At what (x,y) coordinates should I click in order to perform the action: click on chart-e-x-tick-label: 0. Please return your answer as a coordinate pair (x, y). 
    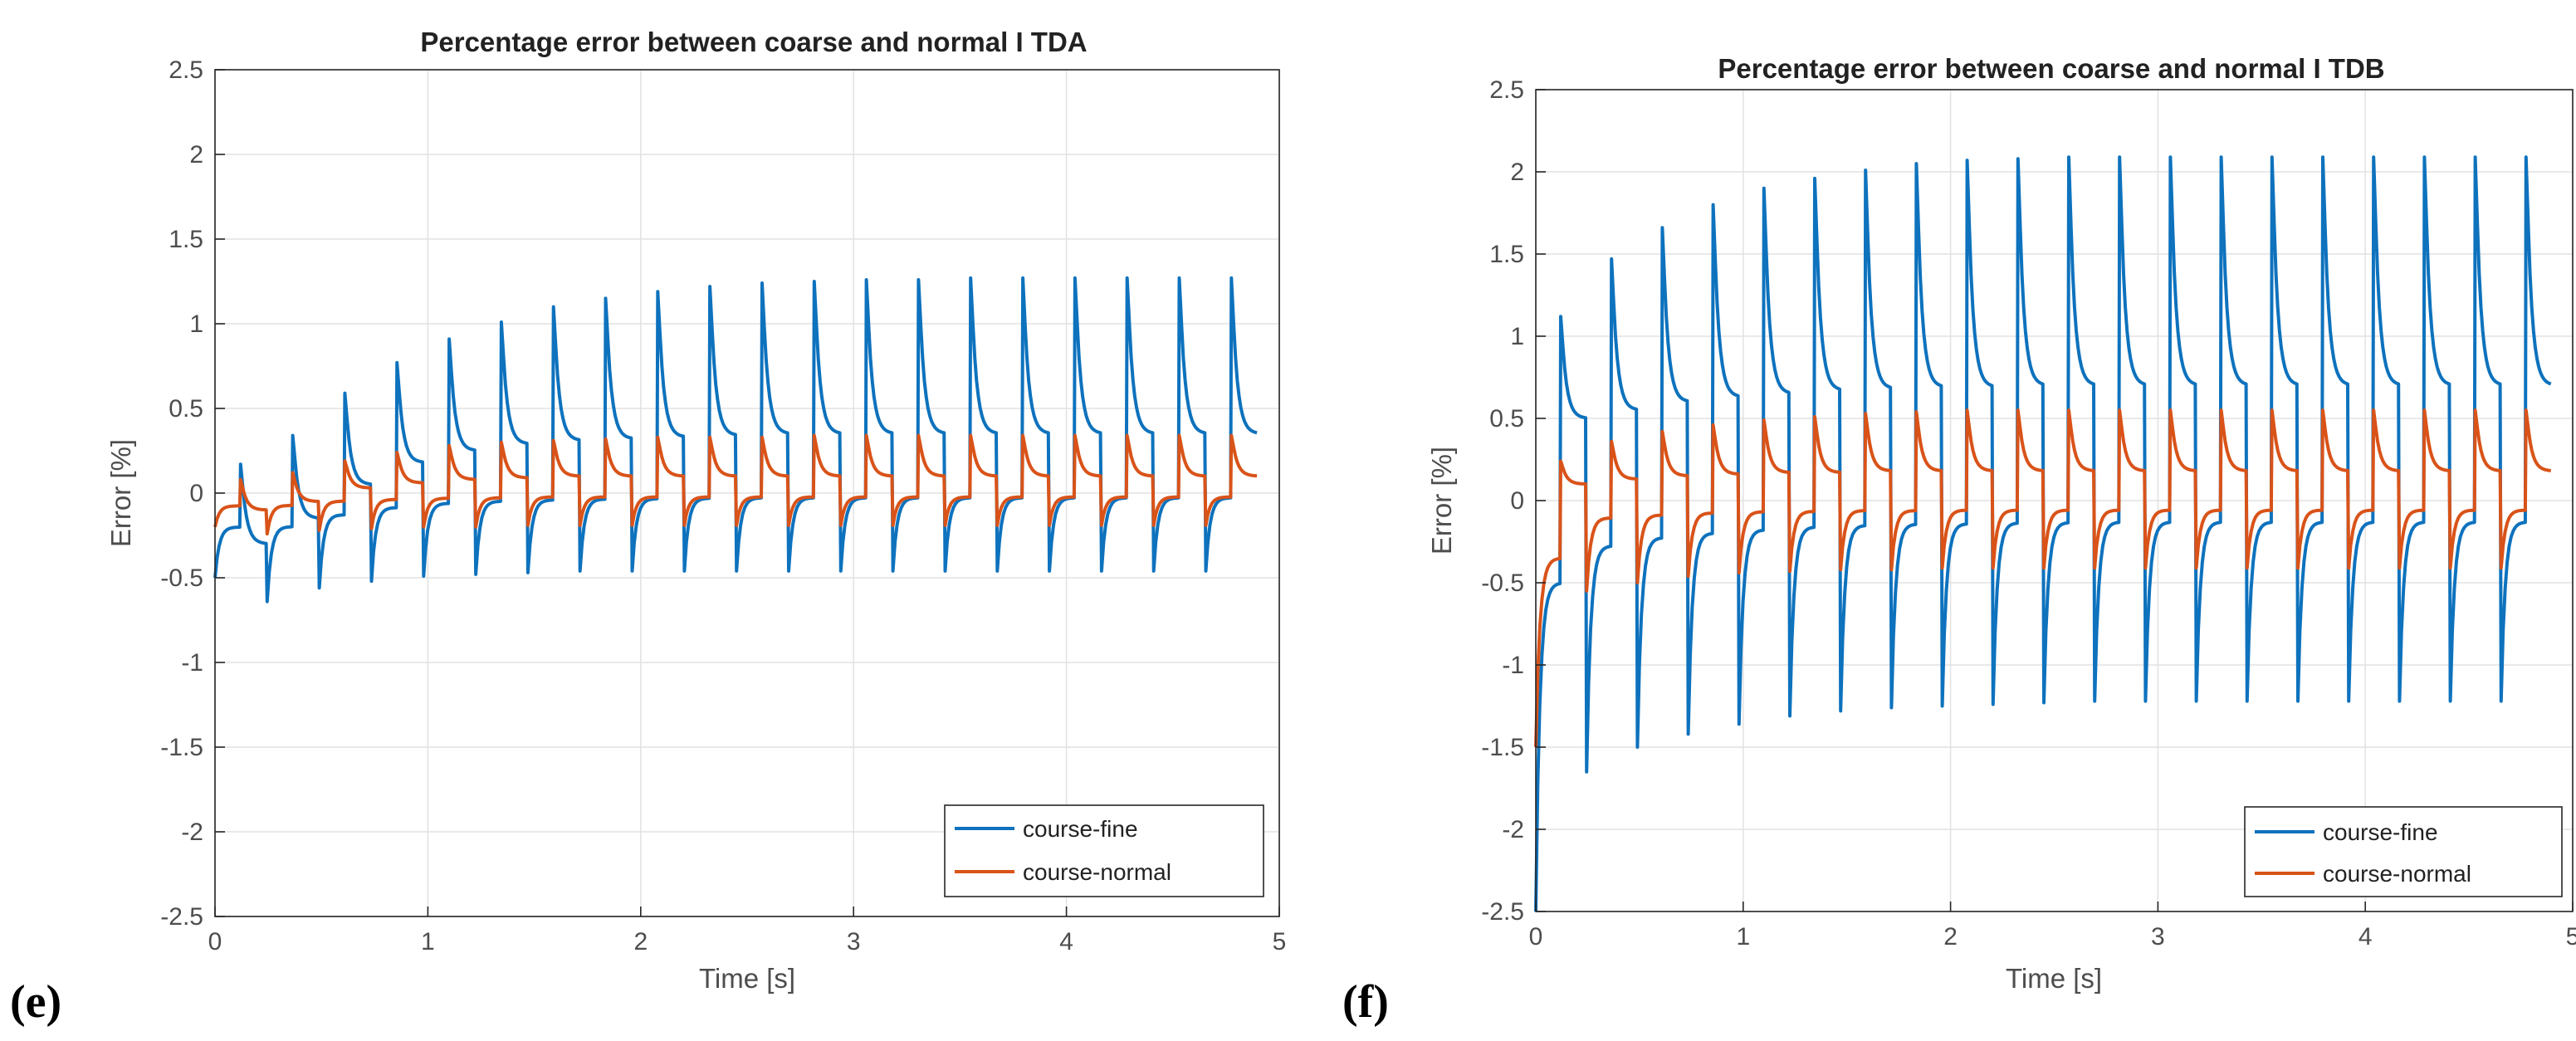
    Looking at the image, I should click on (215, 941).